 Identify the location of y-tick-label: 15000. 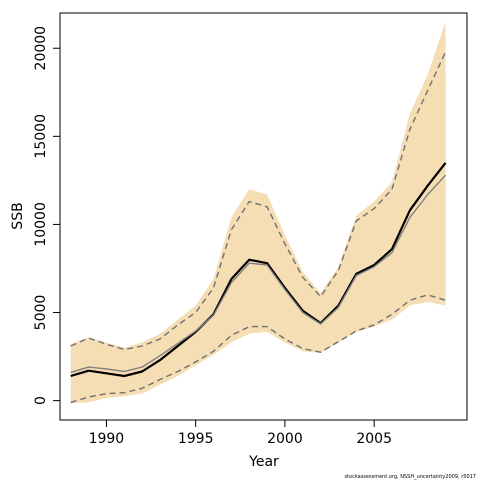
(41, 136).